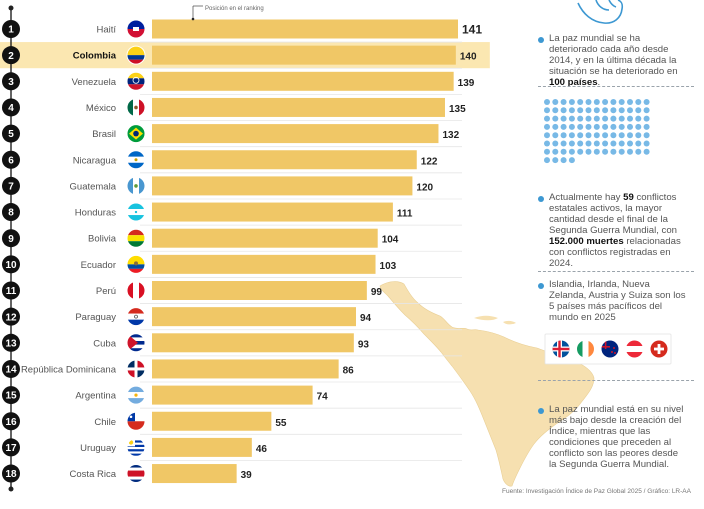  Describe the element at coordinates (136, 159) in the screenshot. I see `flag-6-icon` at that location.